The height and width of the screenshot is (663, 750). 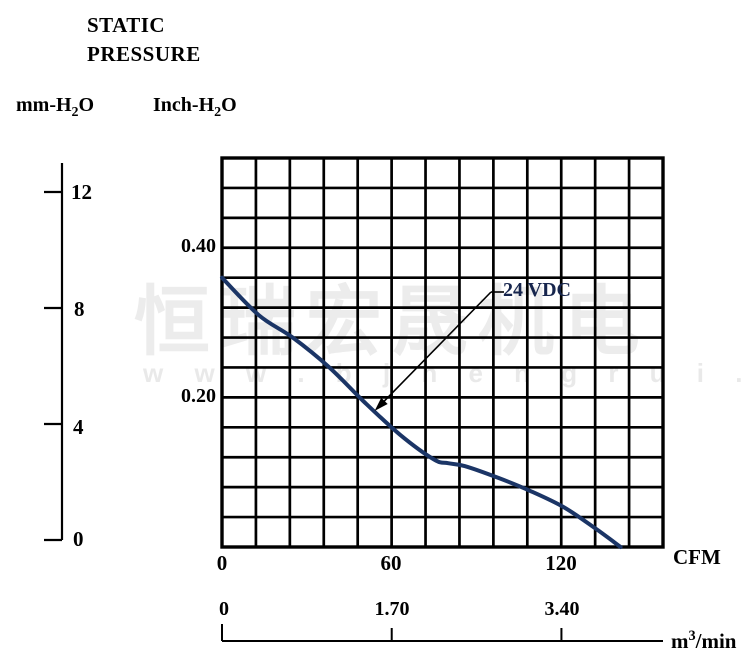 What do you see at coordinates (562, 609) in the screenshot?
I see `m3-tick-340: 3.40` at bounding box center [562, 609].